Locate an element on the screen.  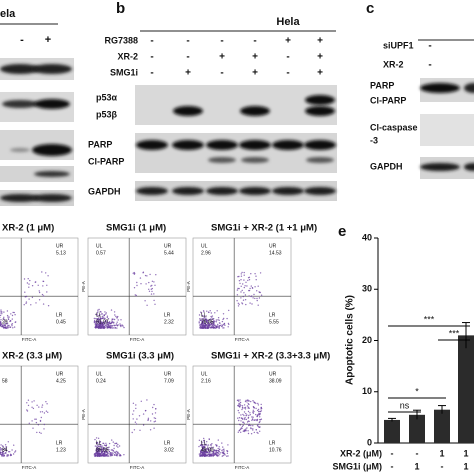
quadrant-value: 1.23 is located at coordinates (61, 450).